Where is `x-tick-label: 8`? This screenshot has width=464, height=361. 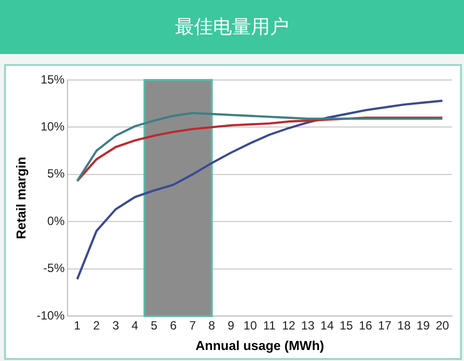
x-tick-label: 8 is located at coordinates (212, 325).